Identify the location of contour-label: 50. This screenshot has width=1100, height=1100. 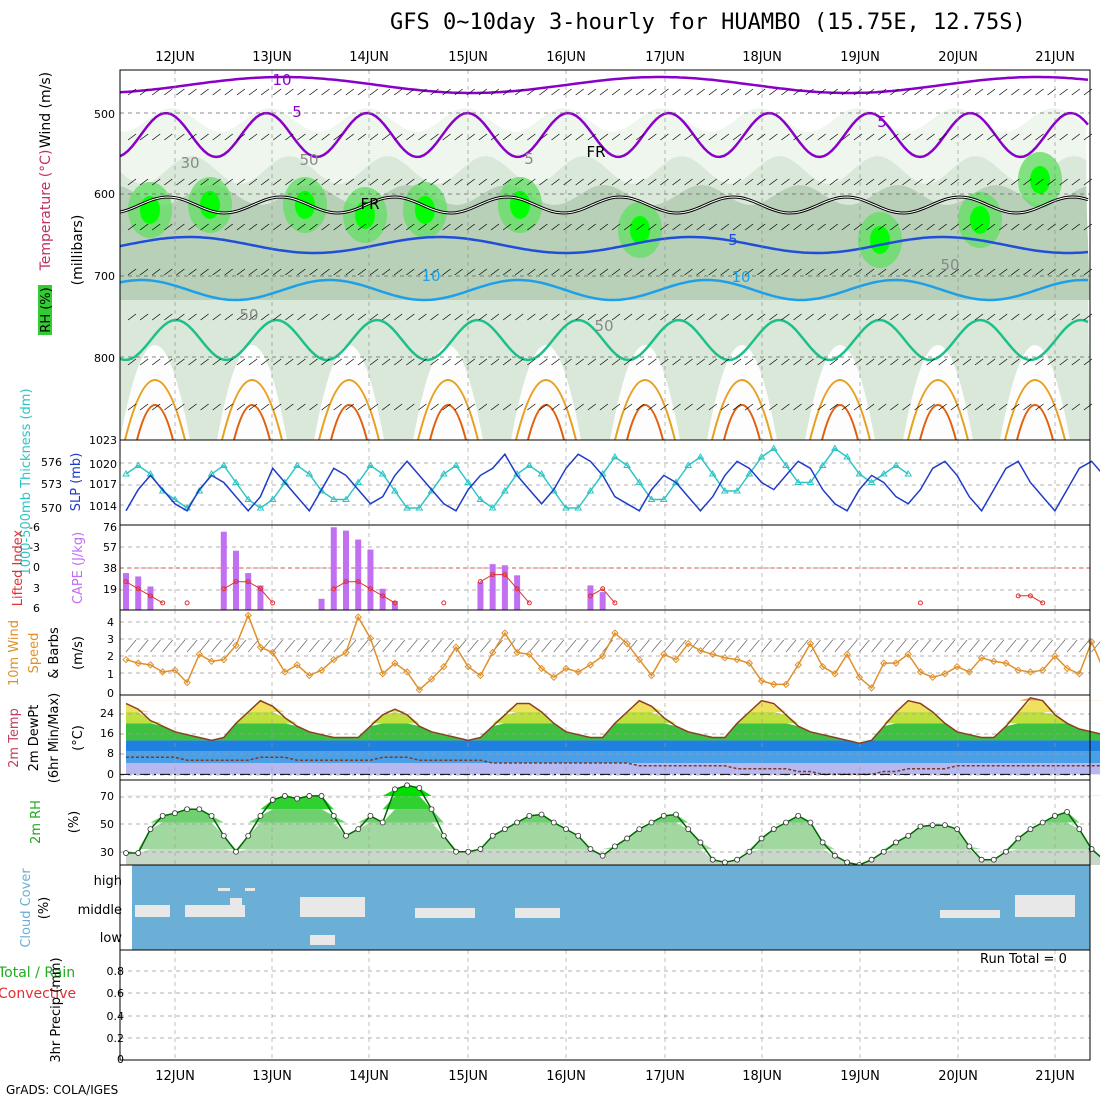
(603, 326).